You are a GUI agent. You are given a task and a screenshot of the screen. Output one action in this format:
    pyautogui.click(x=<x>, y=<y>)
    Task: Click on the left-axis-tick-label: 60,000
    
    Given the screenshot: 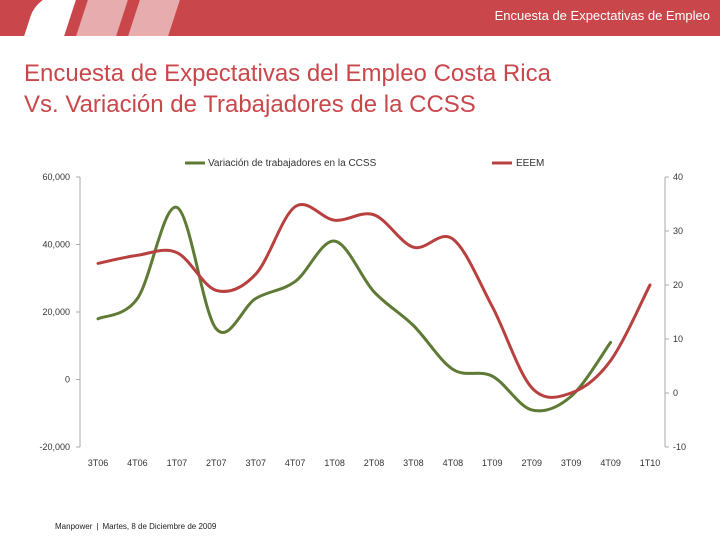 What is the action you would take?
    pyautogui.click(x=56, y=177)
    